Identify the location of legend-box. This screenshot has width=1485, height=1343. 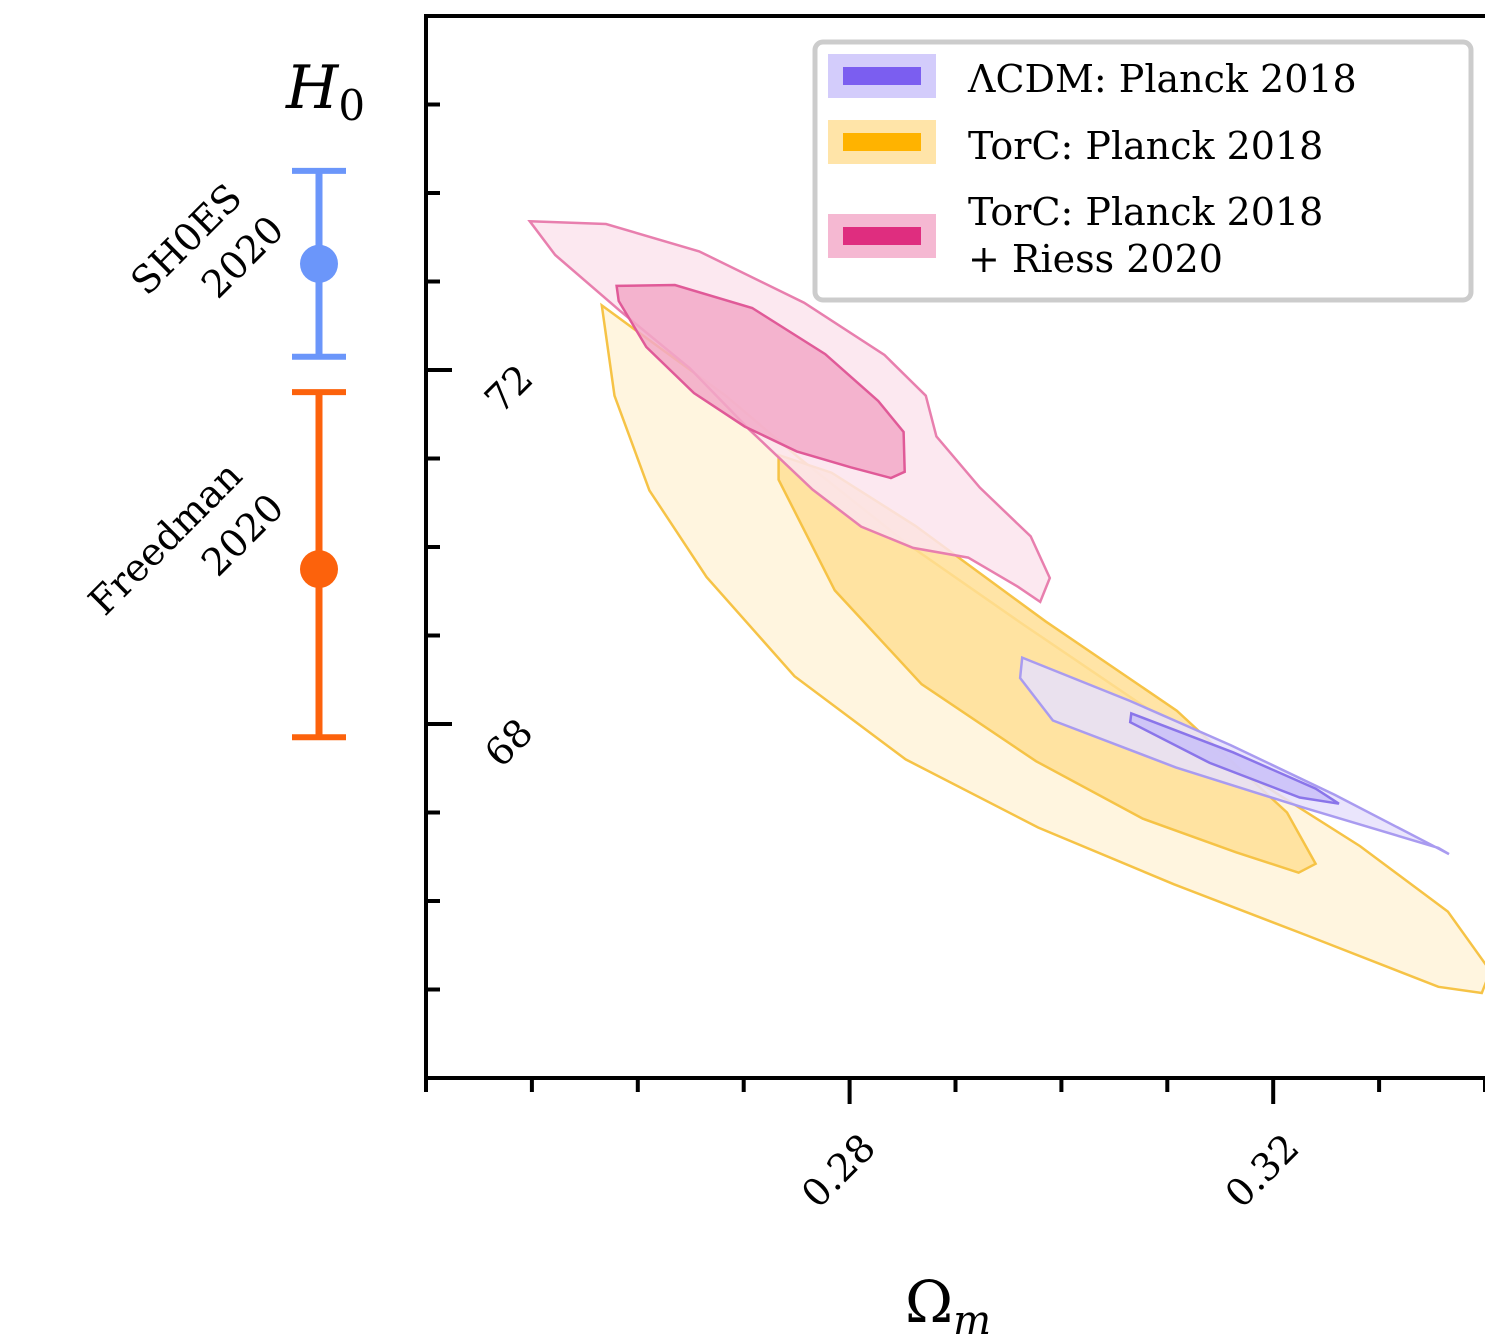
(1143, 171).